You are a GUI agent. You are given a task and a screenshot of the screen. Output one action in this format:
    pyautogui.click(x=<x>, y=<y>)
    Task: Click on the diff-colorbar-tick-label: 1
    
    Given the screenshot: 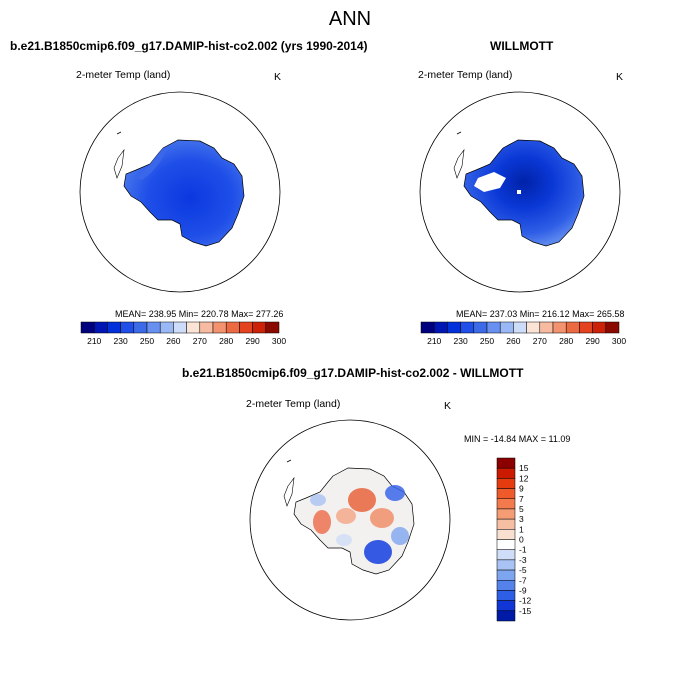 What is the action you would take?
    pyautogui.click(x=521, y=529)
    